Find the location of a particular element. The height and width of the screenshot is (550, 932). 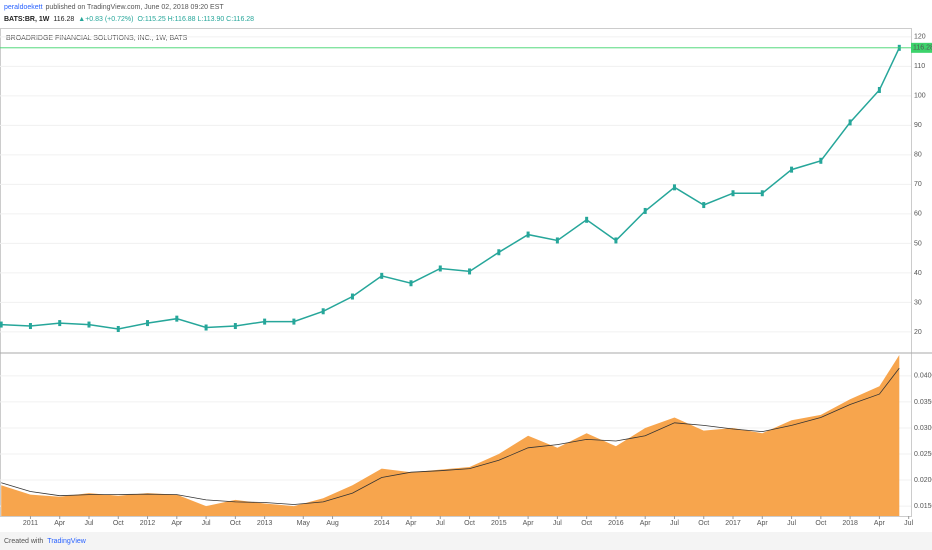

x-tick-label: 2016 is located at coordinates (616, 523).